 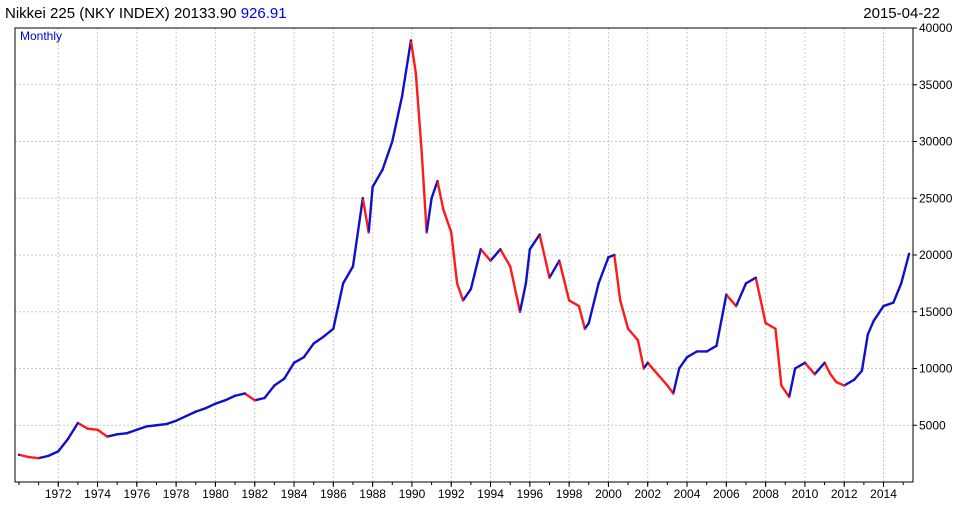 I want to click on y-tick-label: 35000, so click(x=936, y=85).